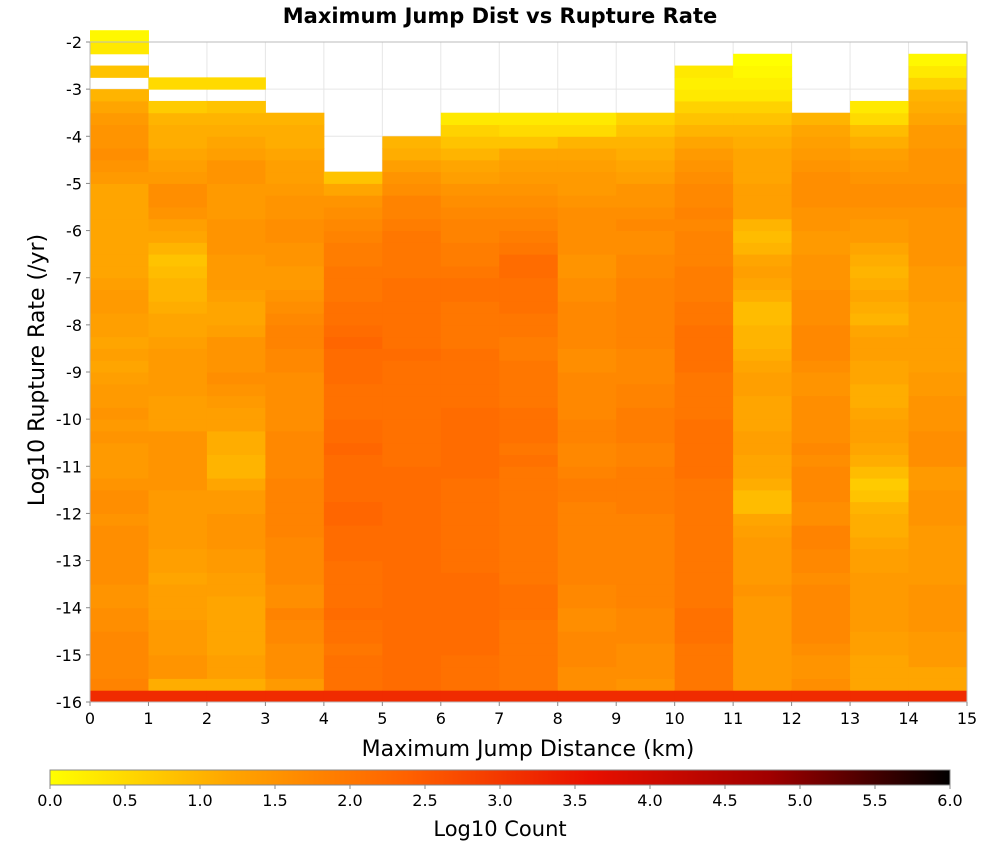  I want to click on x-tick-label: 0, so click(90, 718).